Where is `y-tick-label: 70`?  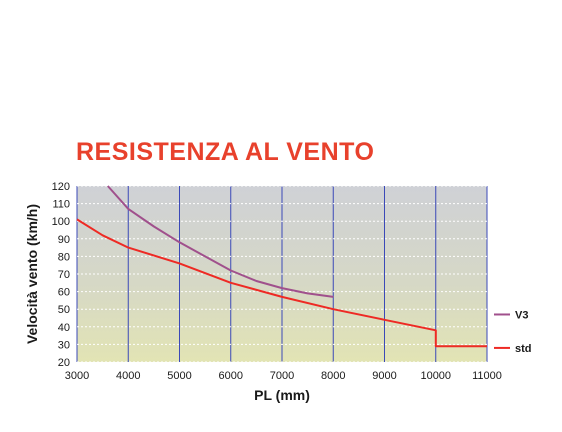 y-tick-label: 70 is located at coordinates (64, 275).